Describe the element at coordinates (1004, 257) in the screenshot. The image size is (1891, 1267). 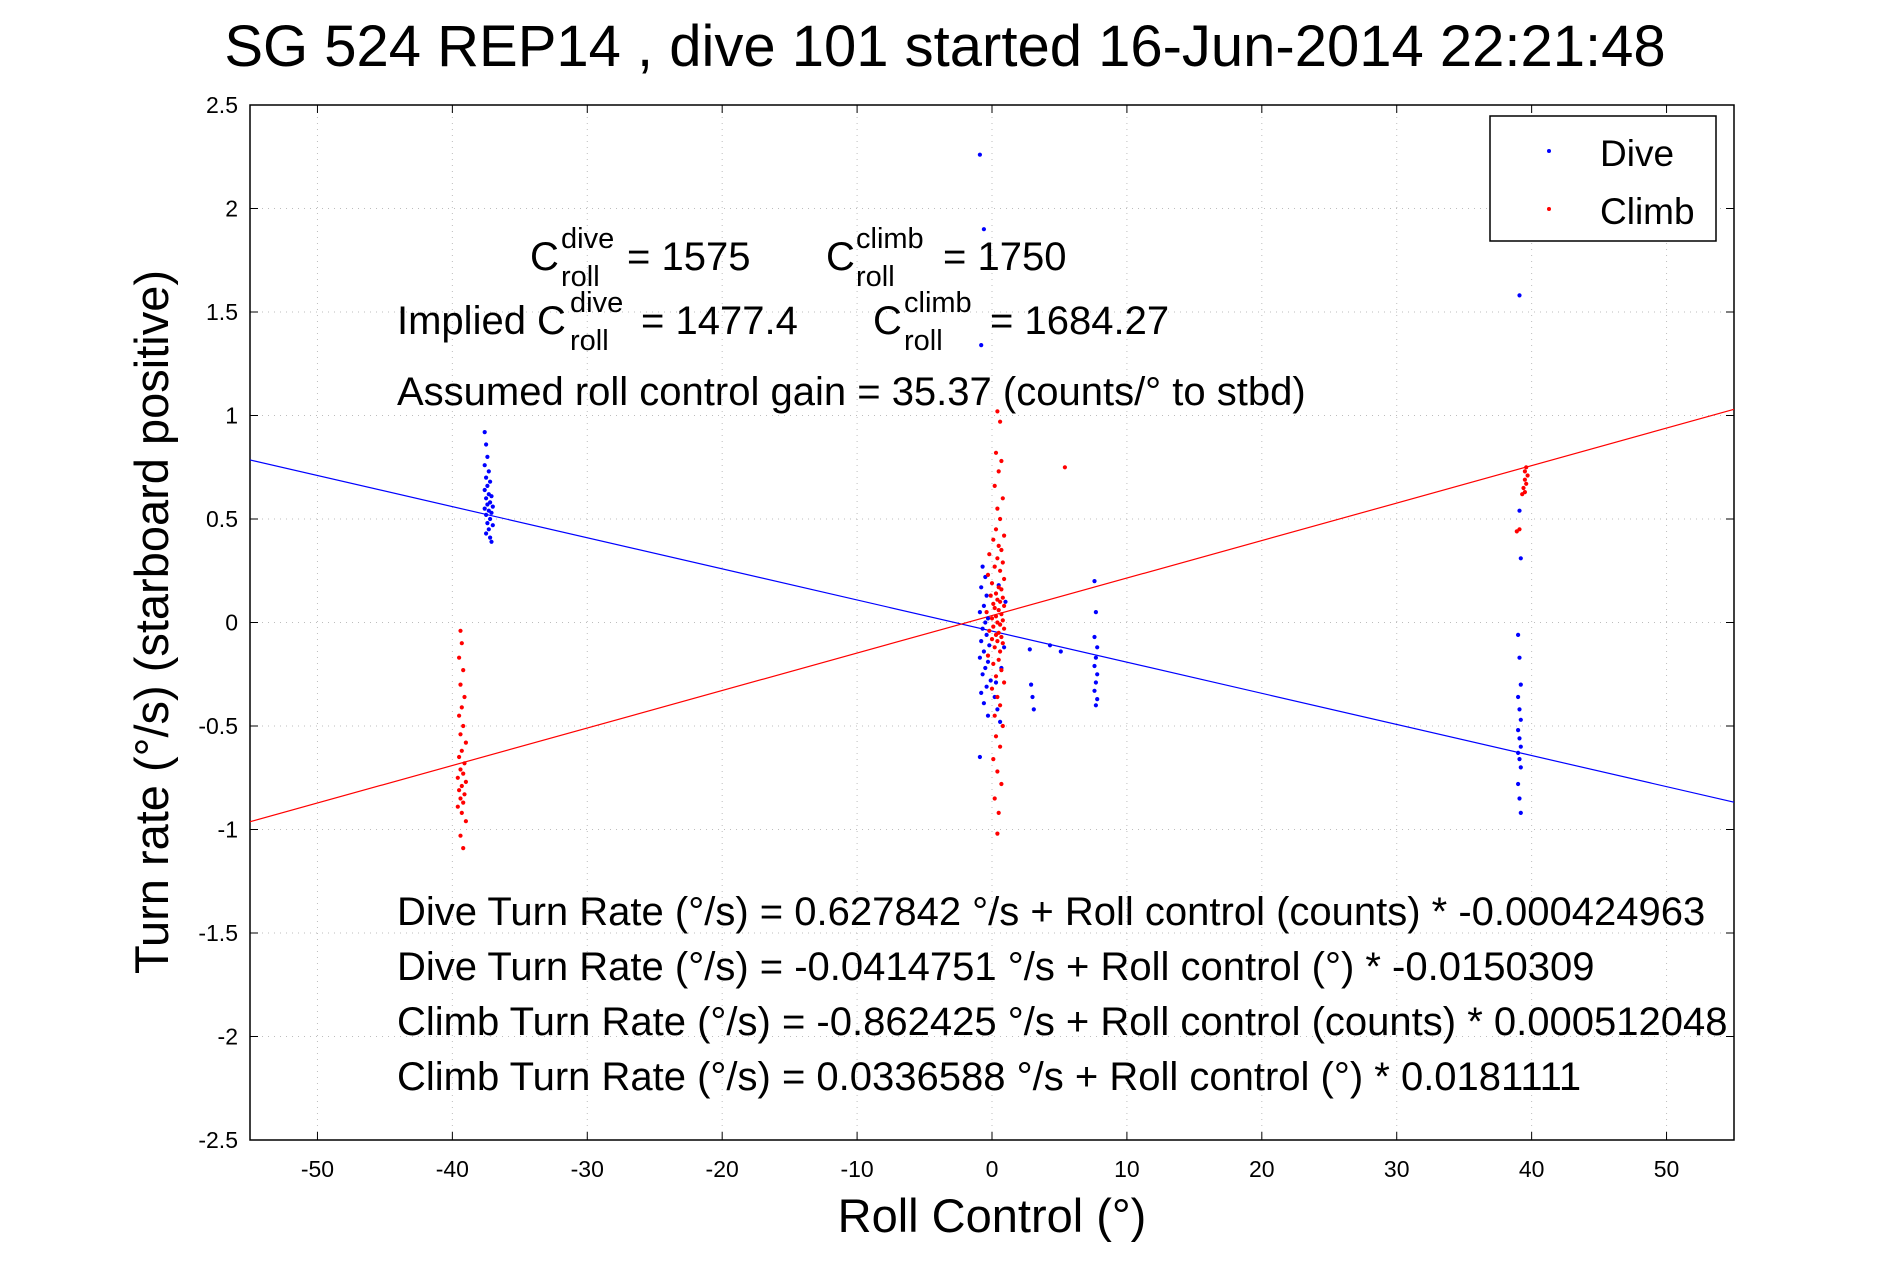
I see `c-roll-climb-value: = 1750` at that location.